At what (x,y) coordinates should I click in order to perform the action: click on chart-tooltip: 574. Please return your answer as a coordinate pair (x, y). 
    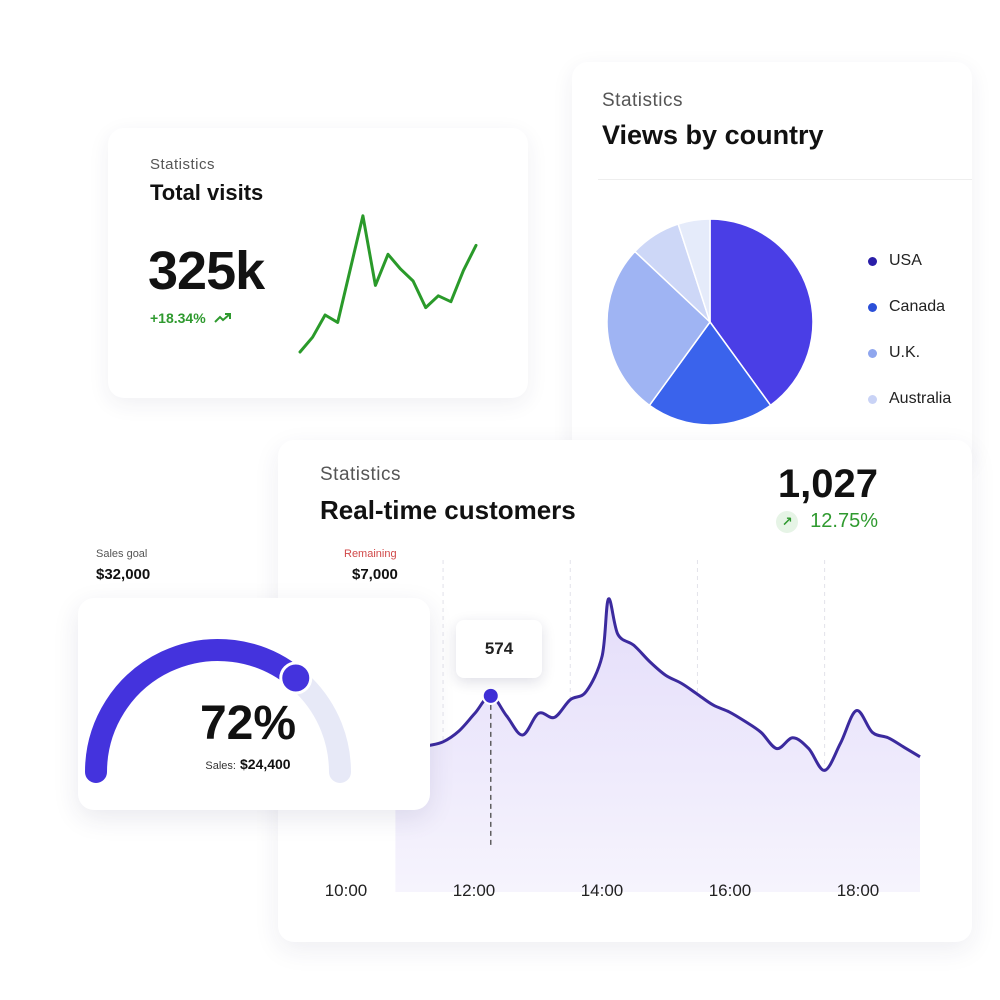
    Looking at the image, I should click on (499, 649).